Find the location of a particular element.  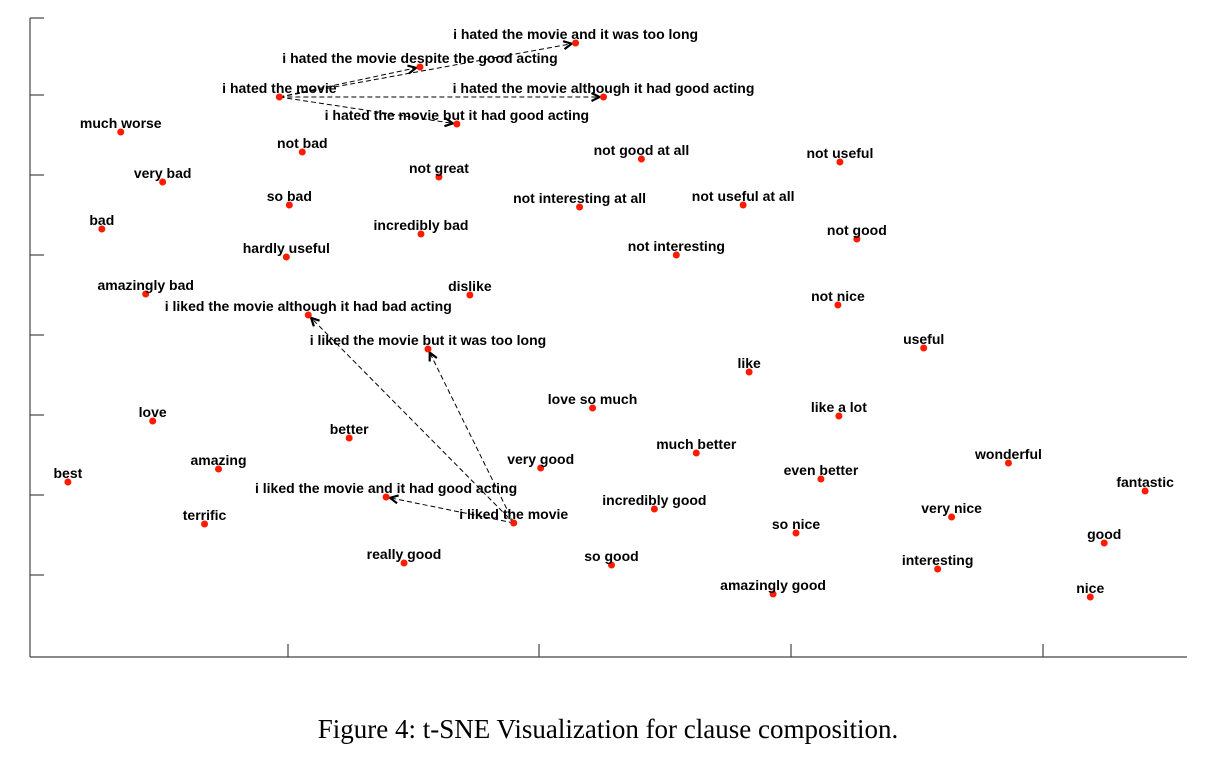

point-bad is located at coordinates (102, 229).